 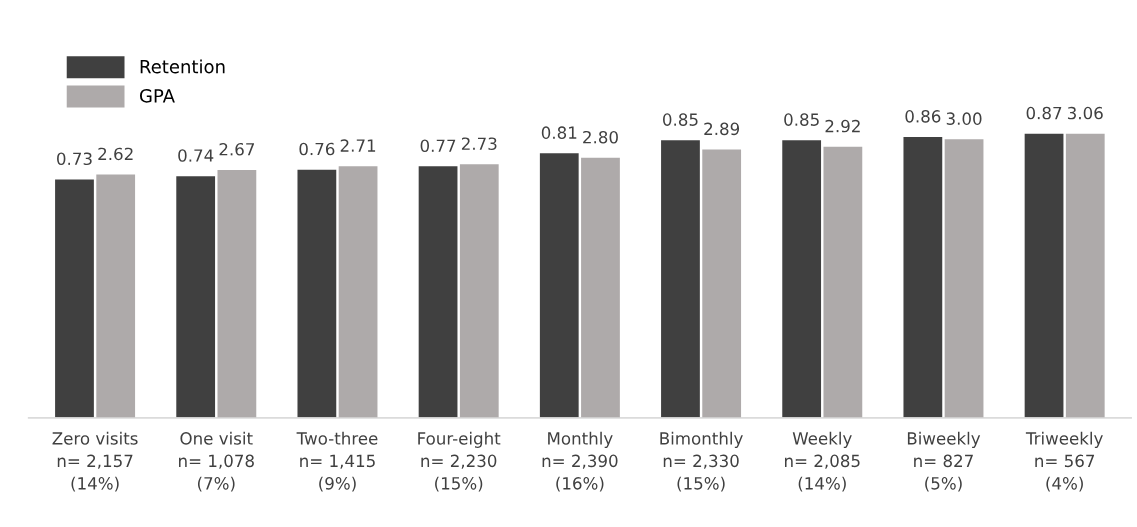 I want to click on x-tick-label: Four-eight n= 2,230 (15%), so click(x=459, y=461).